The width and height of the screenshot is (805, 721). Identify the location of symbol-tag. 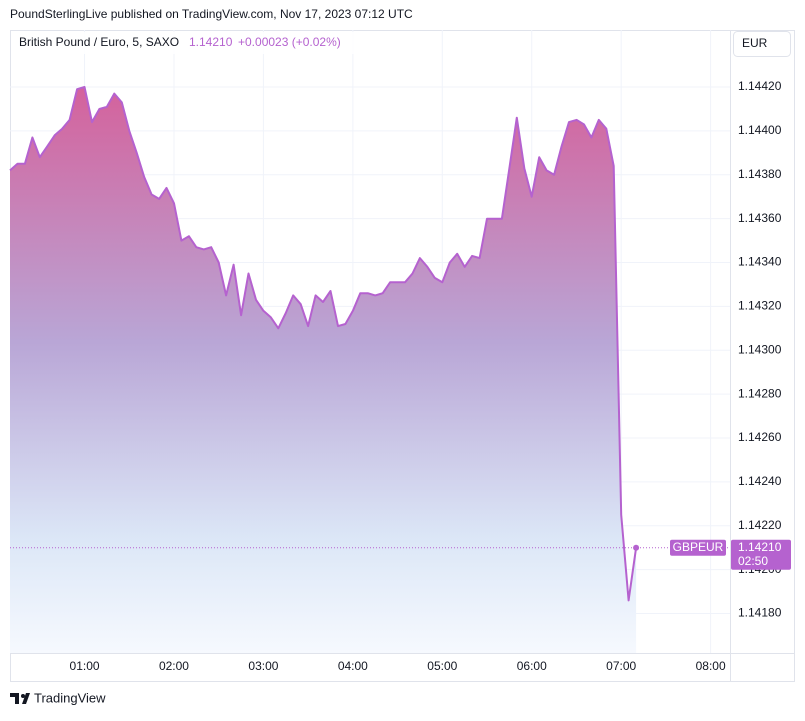
(698, 547).